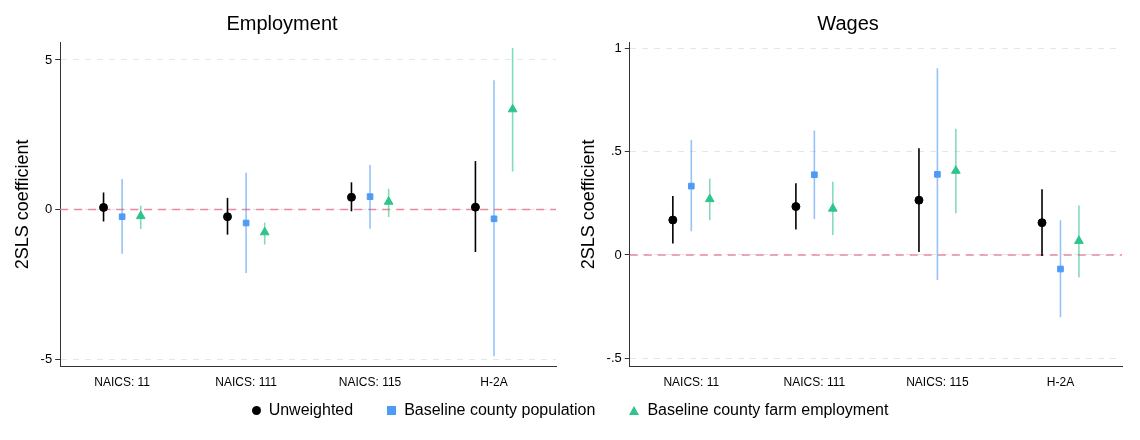 This screenshot has height=440, width=1140. I want to click on y-tick-label: -5, so click(46, 358).